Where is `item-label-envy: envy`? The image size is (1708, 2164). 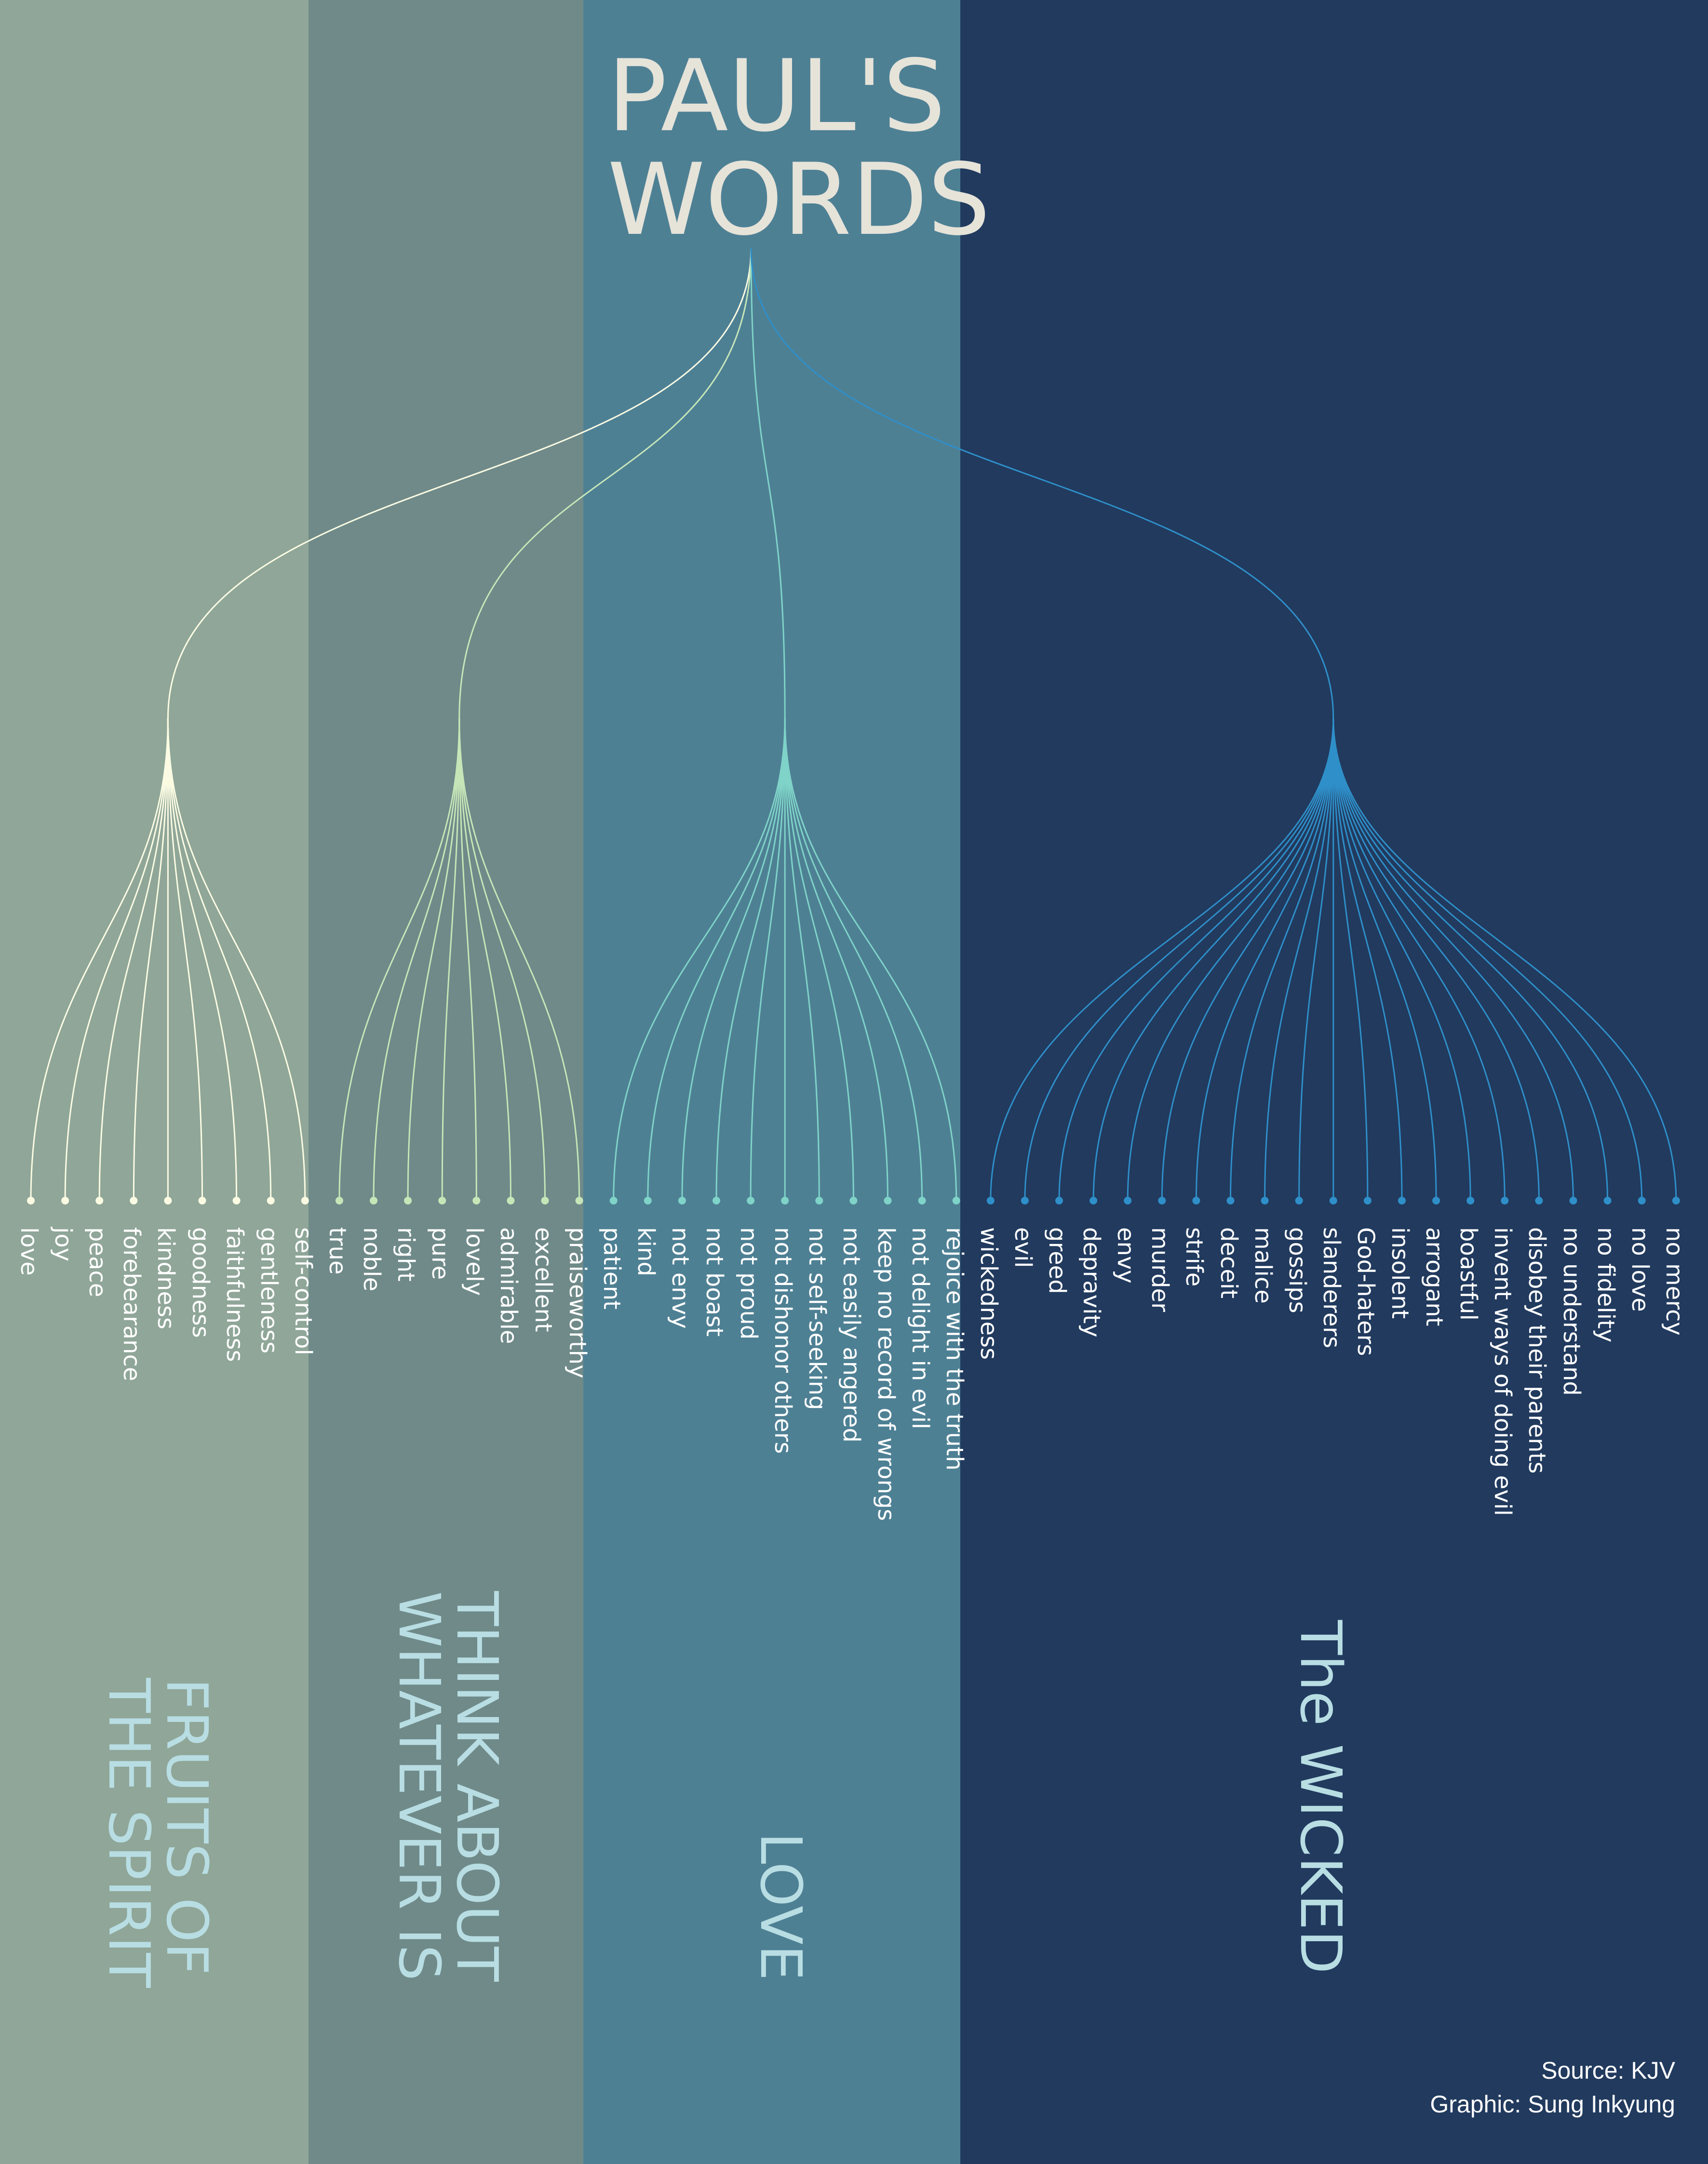 item-label-envy: envy is located at coordinates (1126, 1255).